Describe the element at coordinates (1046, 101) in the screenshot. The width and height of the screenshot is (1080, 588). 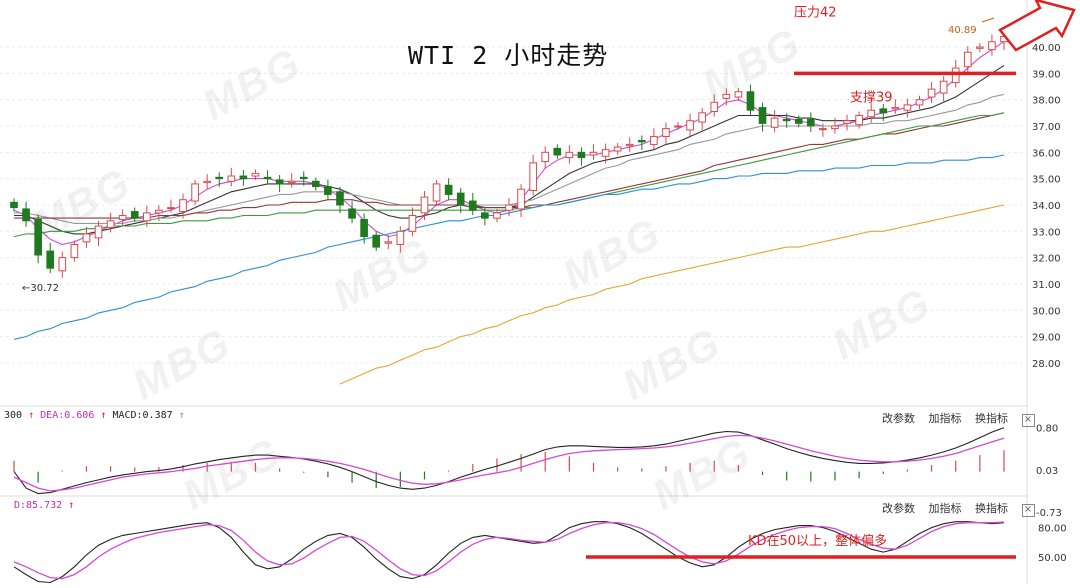
I see `y-tick-label: 38.00` at that location.